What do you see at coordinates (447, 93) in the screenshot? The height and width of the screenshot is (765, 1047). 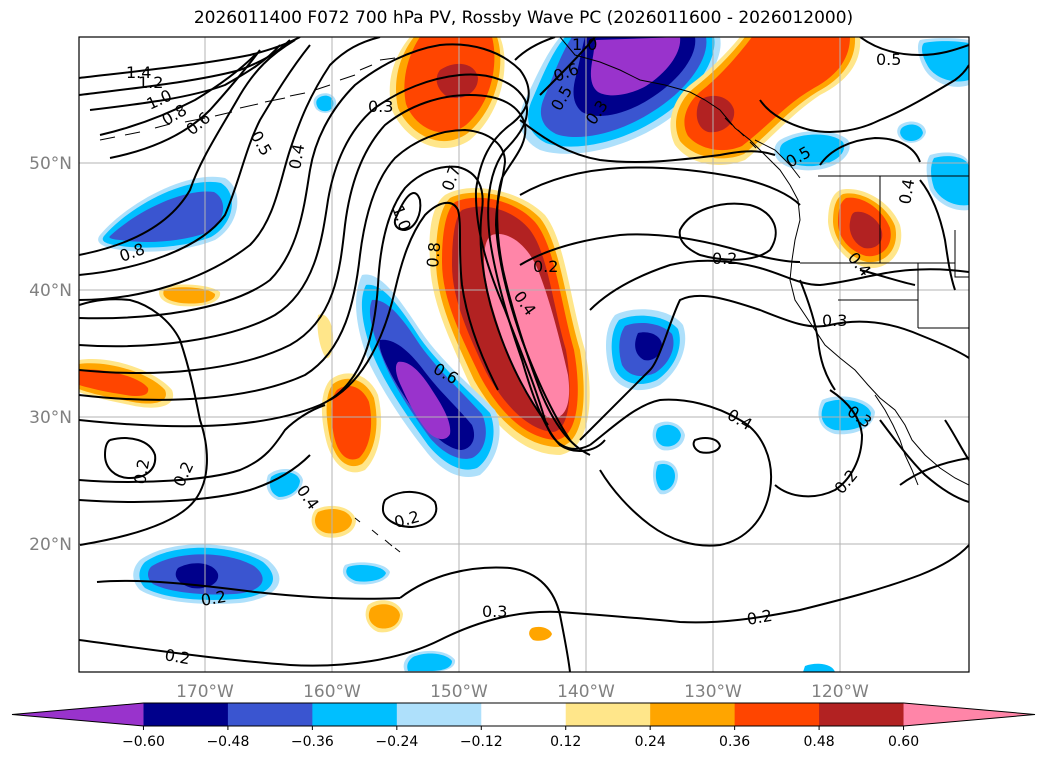 I see `positive-anomaly-gulf-of-alaska` at bounding box center [447, 93].